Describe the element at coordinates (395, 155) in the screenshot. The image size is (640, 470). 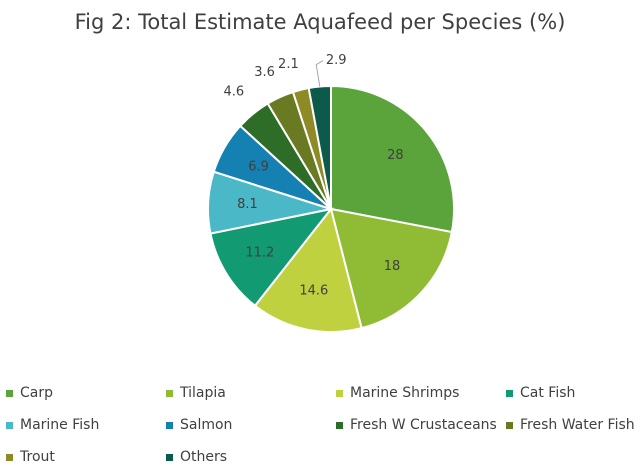
I see `data-label: 28` at that location.